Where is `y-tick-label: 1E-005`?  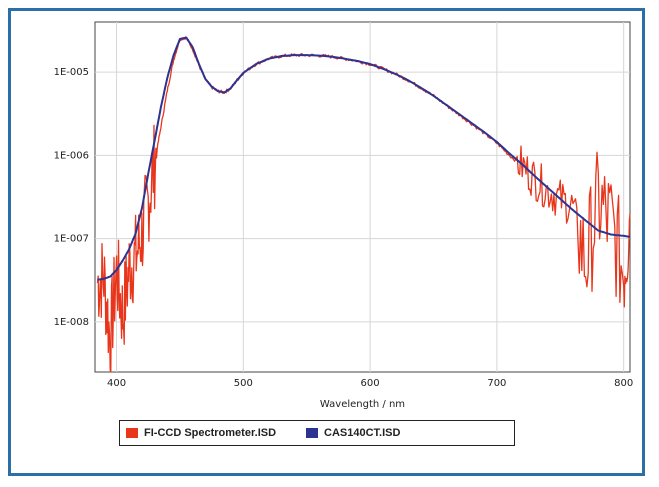
y-tick-label: 1E-005 is located at coordinates (71, 72).